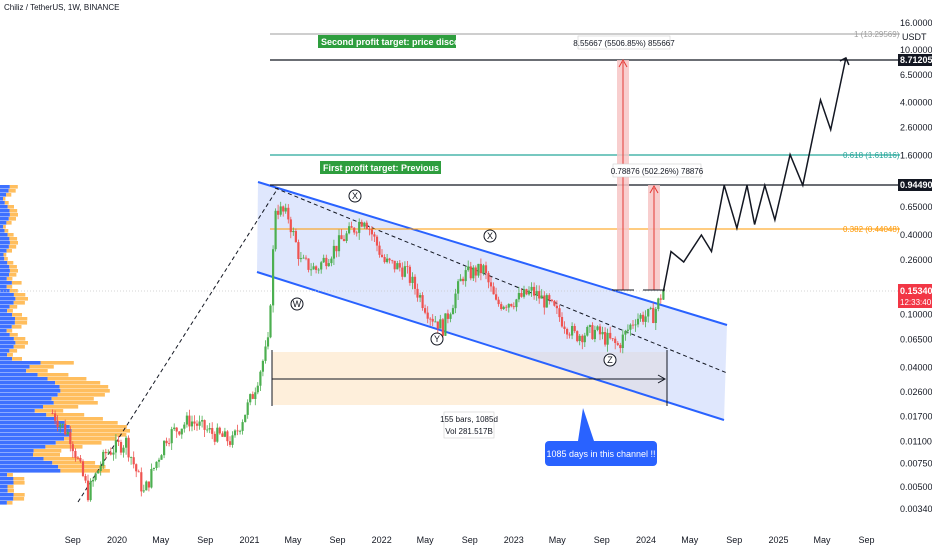 The image size is (932, 550). Describe the element at coordinates (916, 464) in the screenshot. I see `price-tick: 0.00750` at that location.